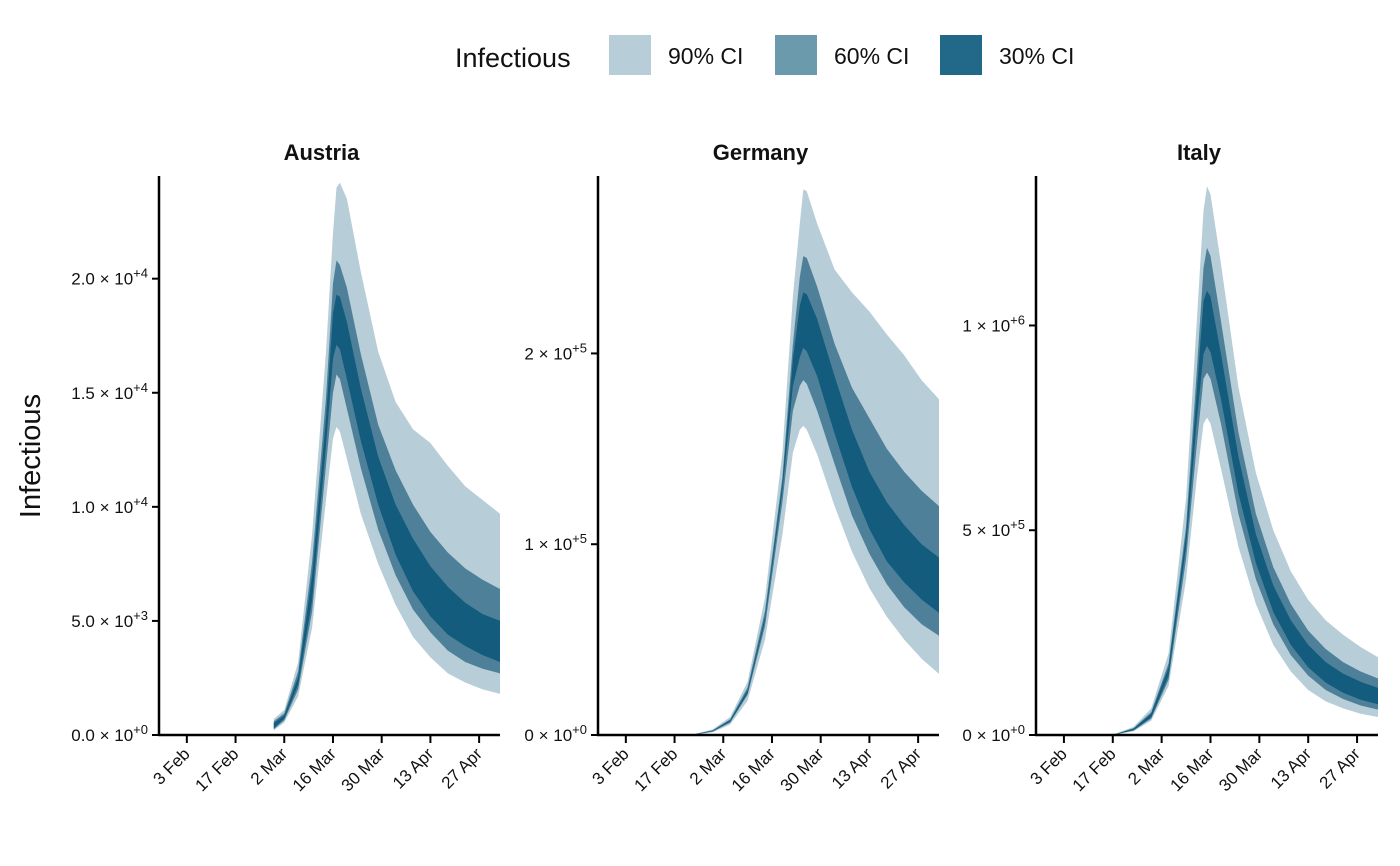 The image size is (1400, 866). I want to click on band-90-ci, so click(817, 462).